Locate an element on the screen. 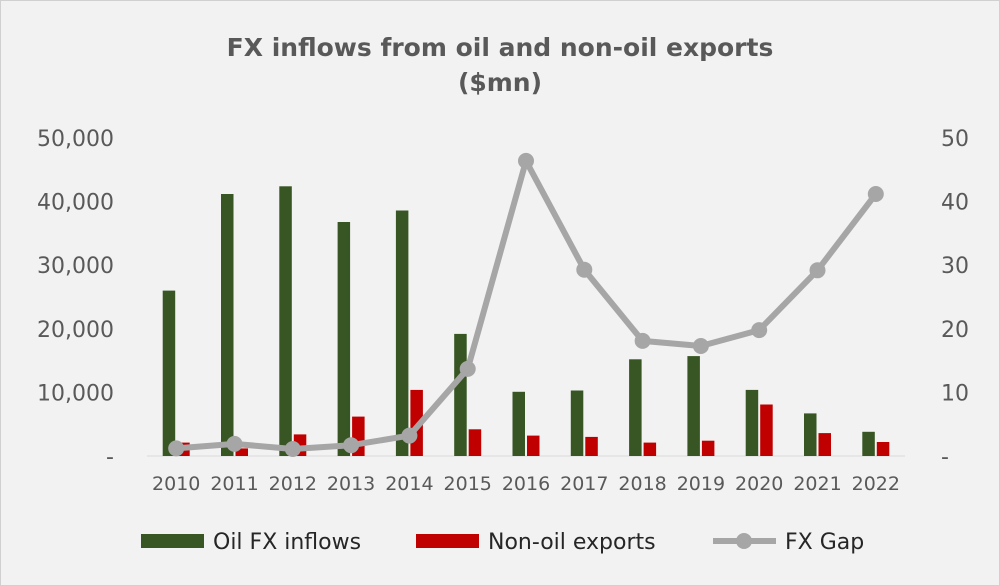 The image size is (1000, 586). y-left-tick-label: - is located at coordinates (110, 457).